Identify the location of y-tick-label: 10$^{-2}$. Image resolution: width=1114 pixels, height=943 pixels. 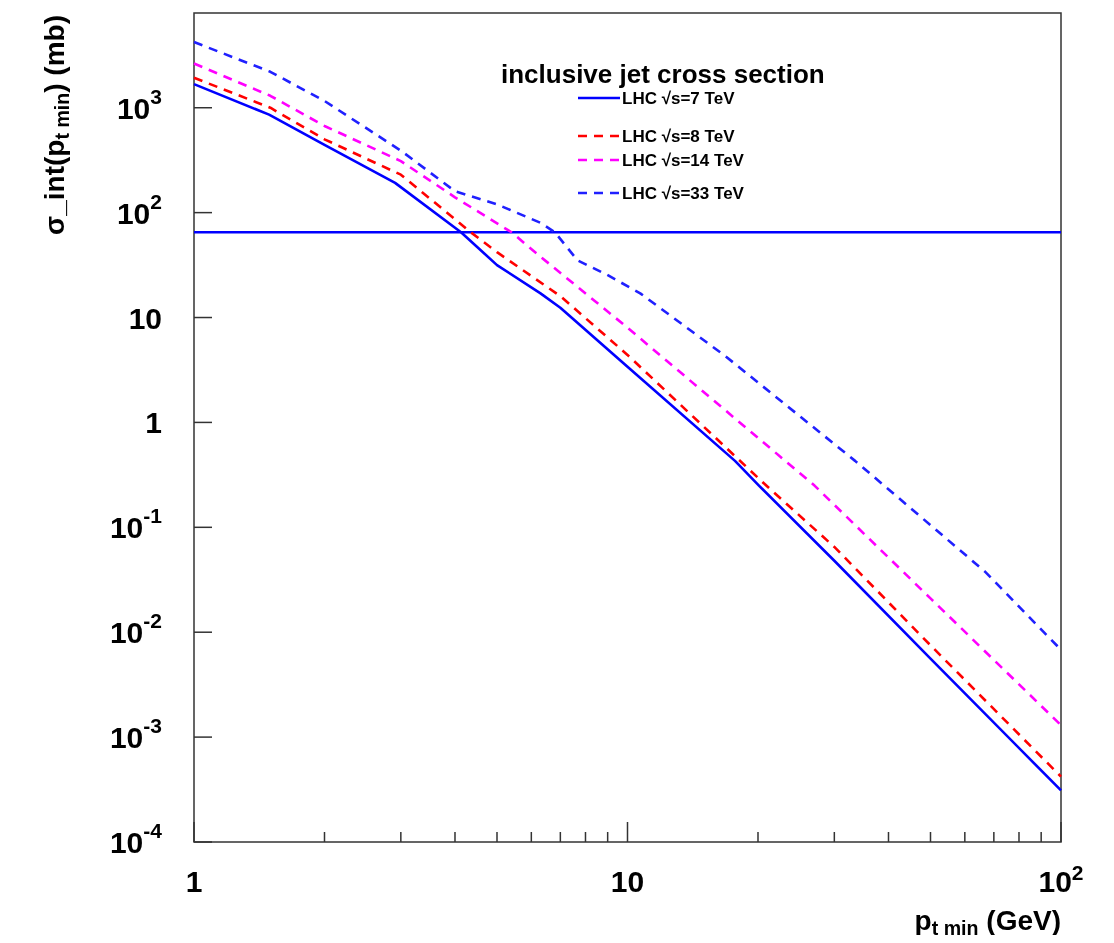
(135, 629).